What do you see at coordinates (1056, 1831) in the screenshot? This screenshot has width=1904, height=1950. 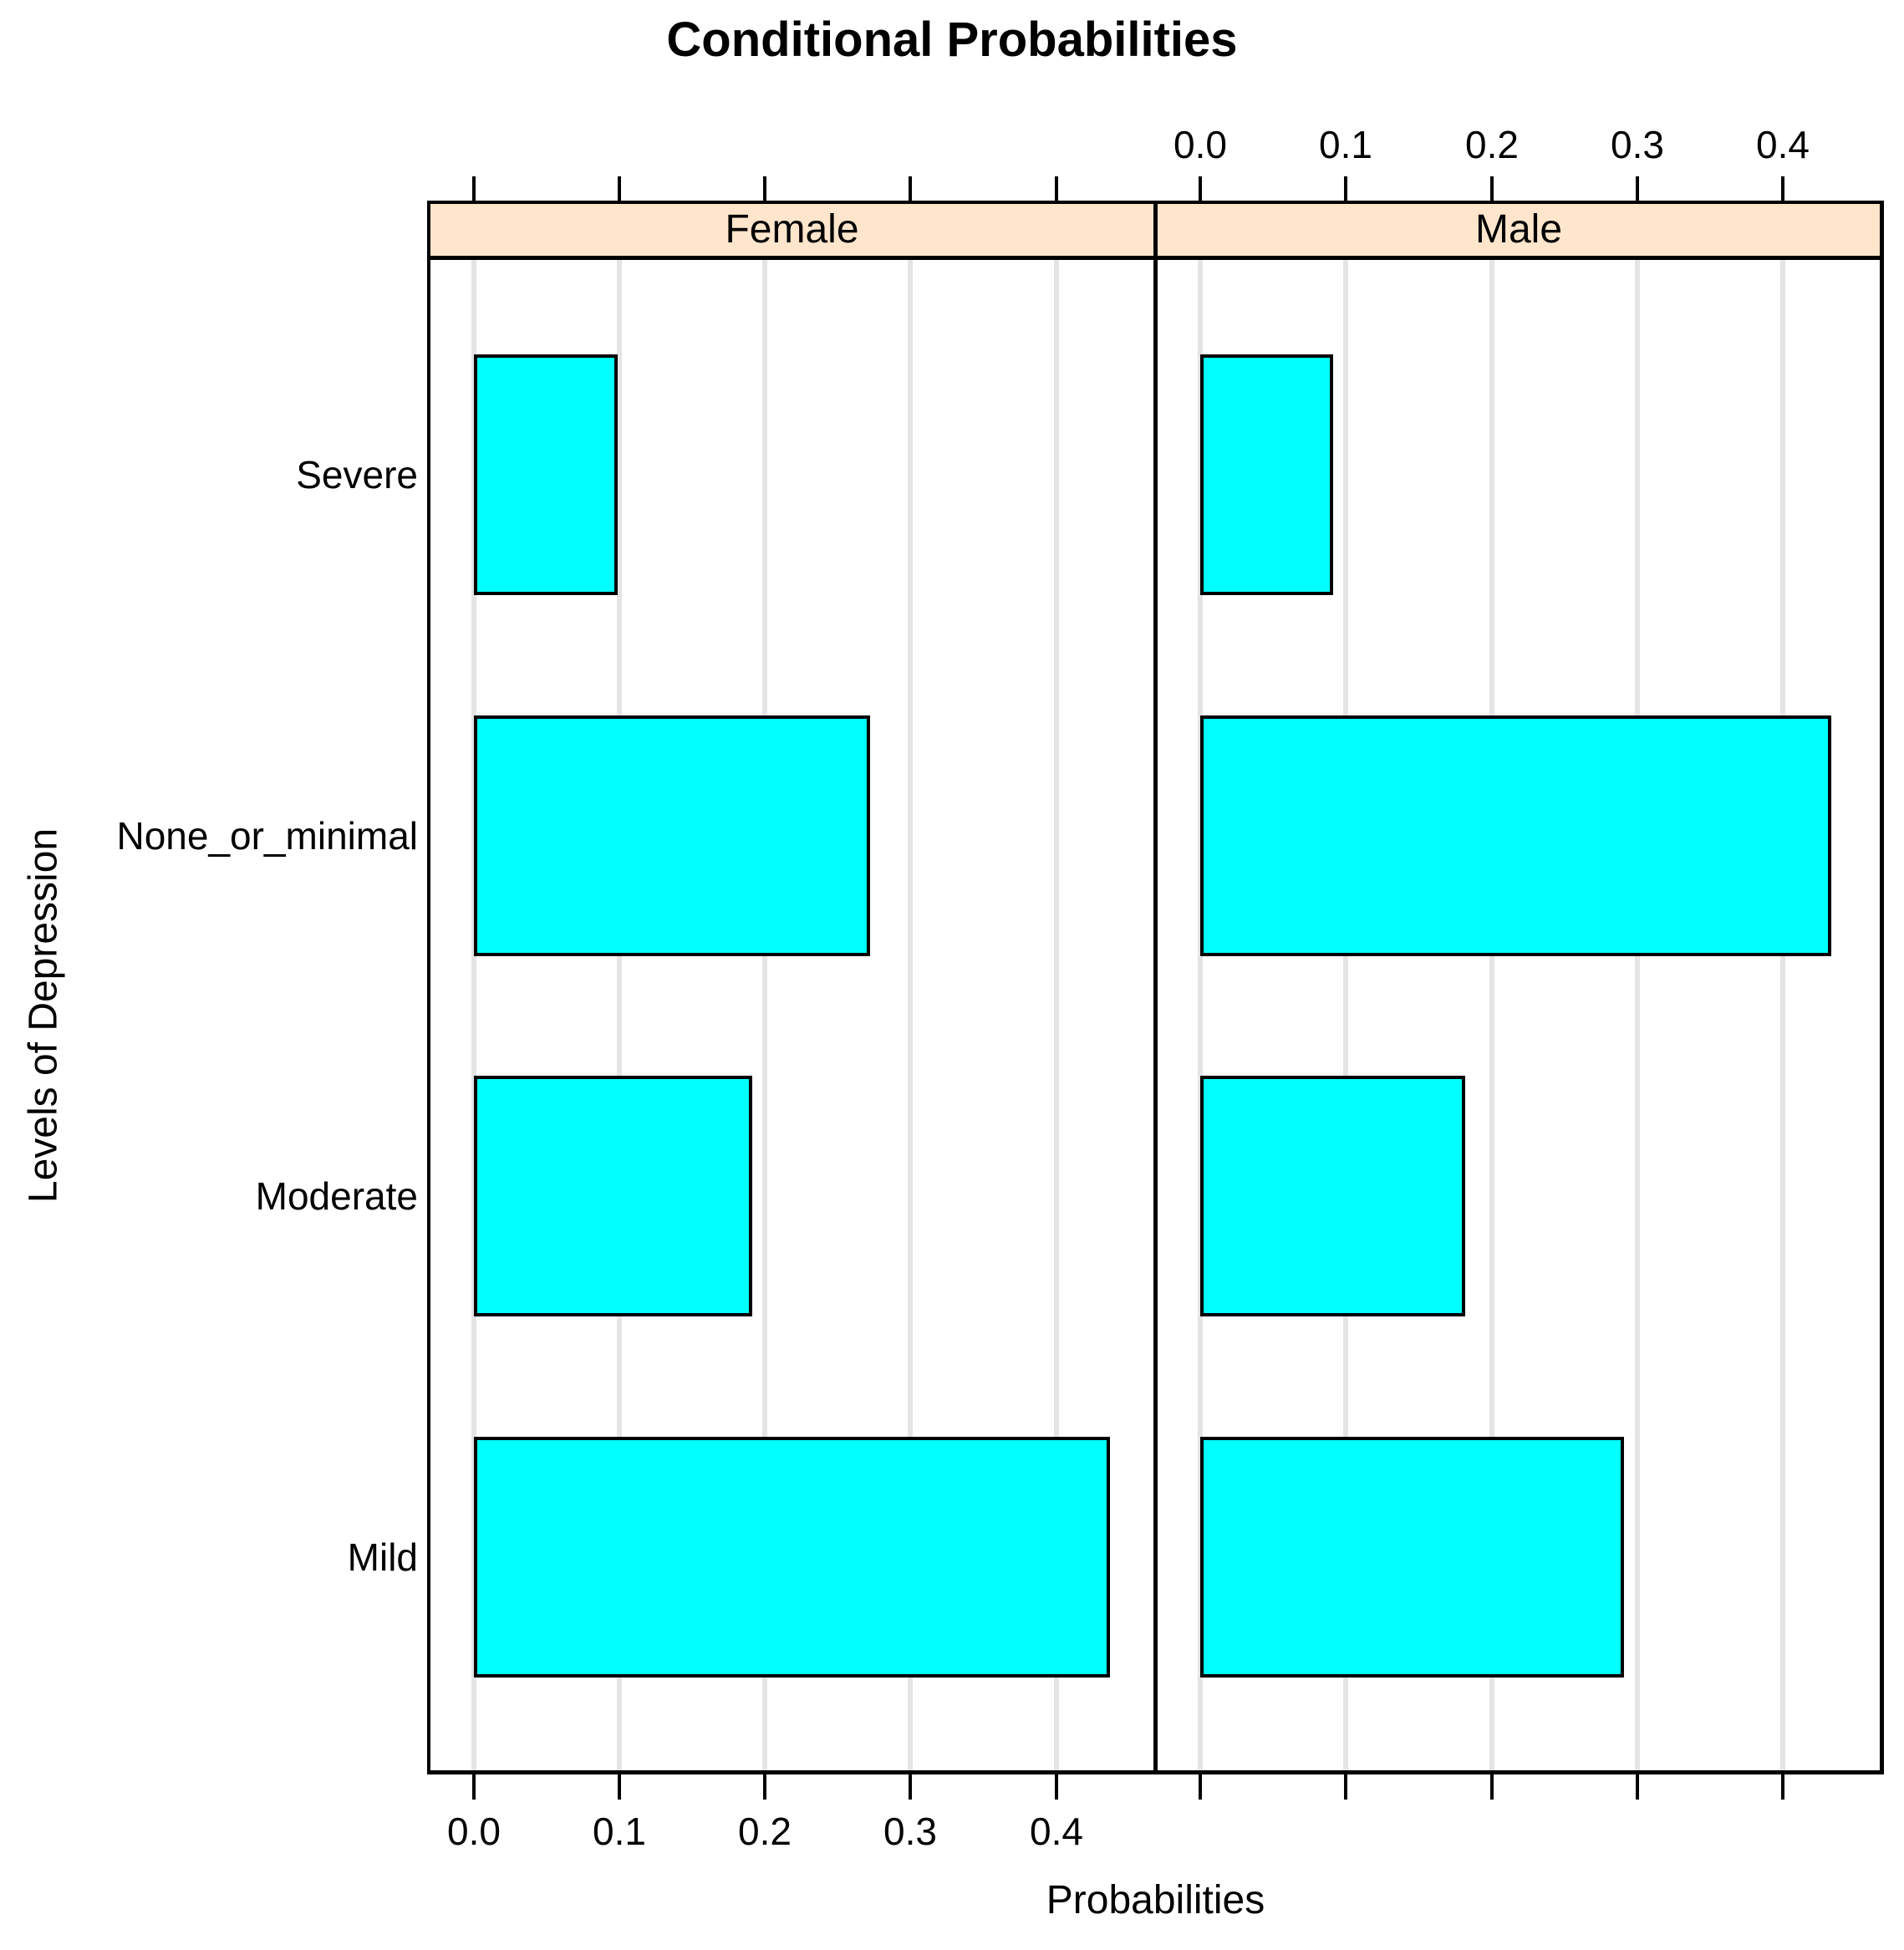 I see `bottom-axis-tick-label: 0.4` at bounding box center [1056, 1831].